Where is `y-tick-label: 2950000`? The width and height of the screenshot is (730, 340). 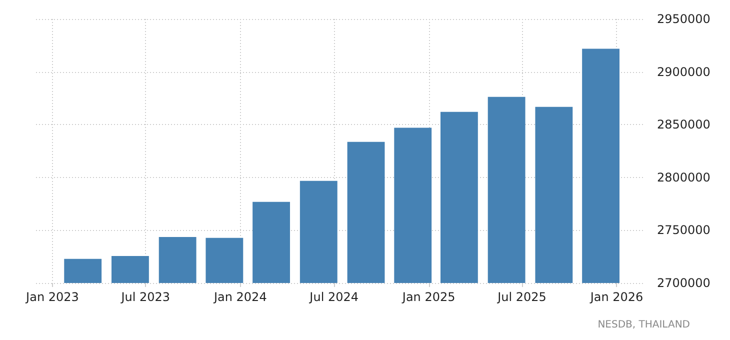
y-tick-label: 2950000 is located at coordinates (683, 19).